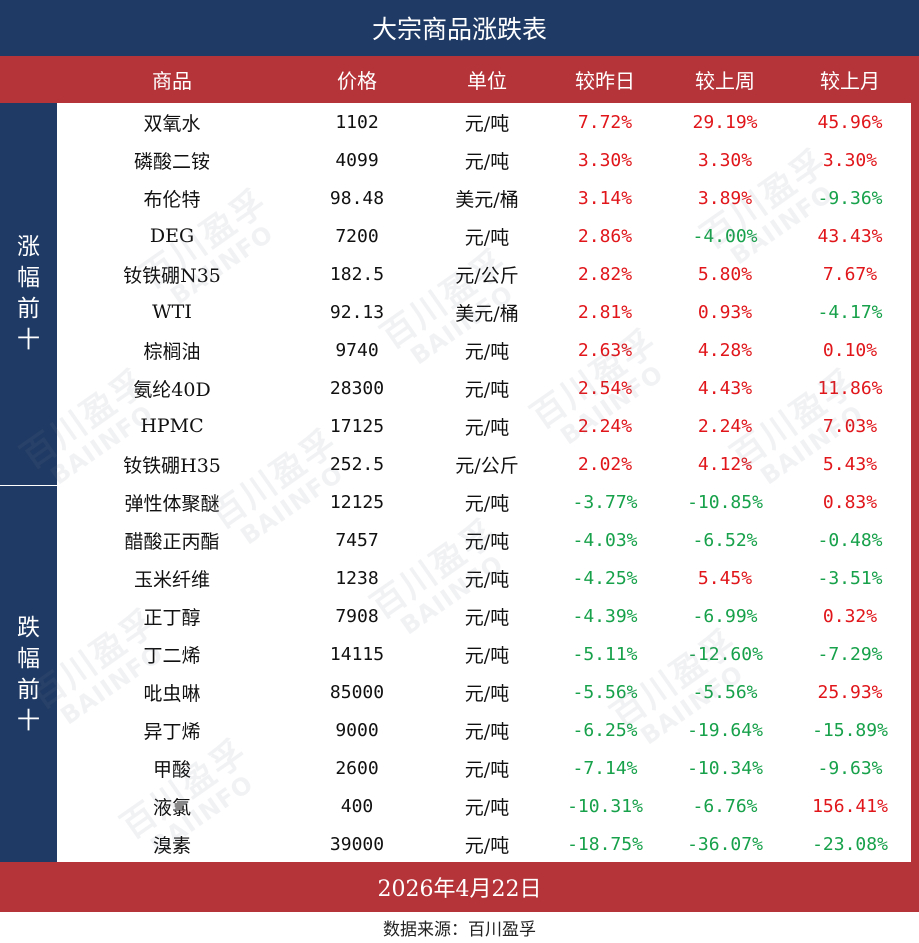 The width and height of the screenshot is (919, 943). I want to click on header-month-change: 较上月, so click(850, 79).